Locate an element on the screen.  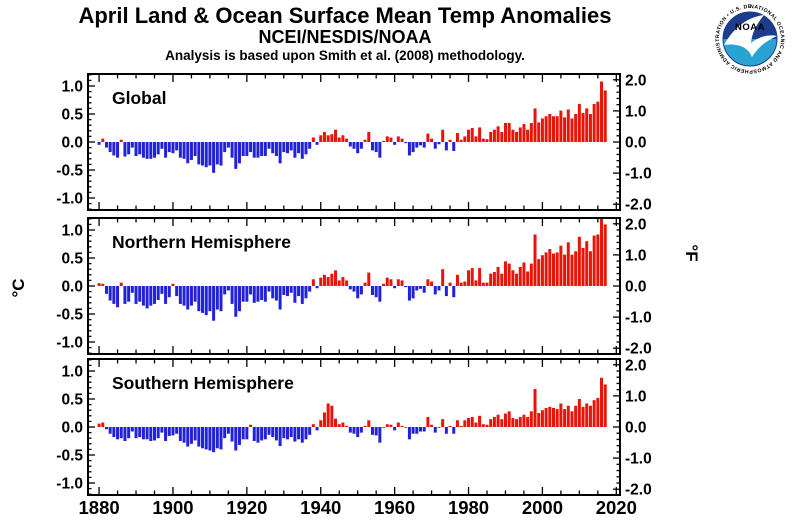
x-tick-label: 1920 is located at coordinates (246, 507).